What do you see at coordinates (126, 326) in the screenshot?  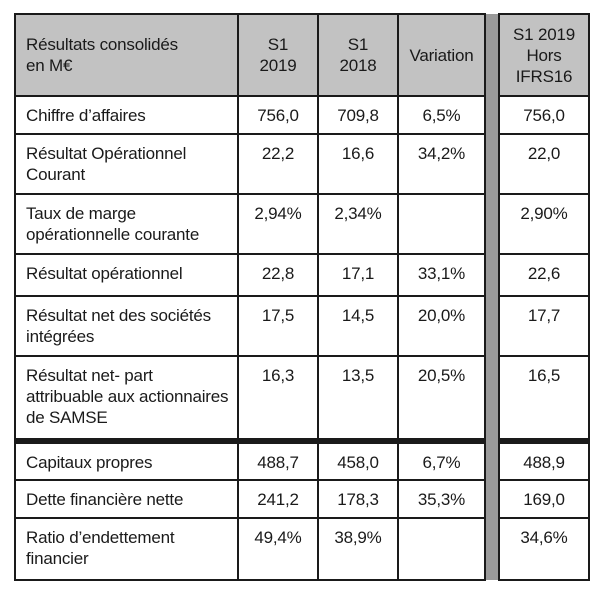 I see `row-label: Résultat net des sociétés intégrées` at bounding box center [126, 326].